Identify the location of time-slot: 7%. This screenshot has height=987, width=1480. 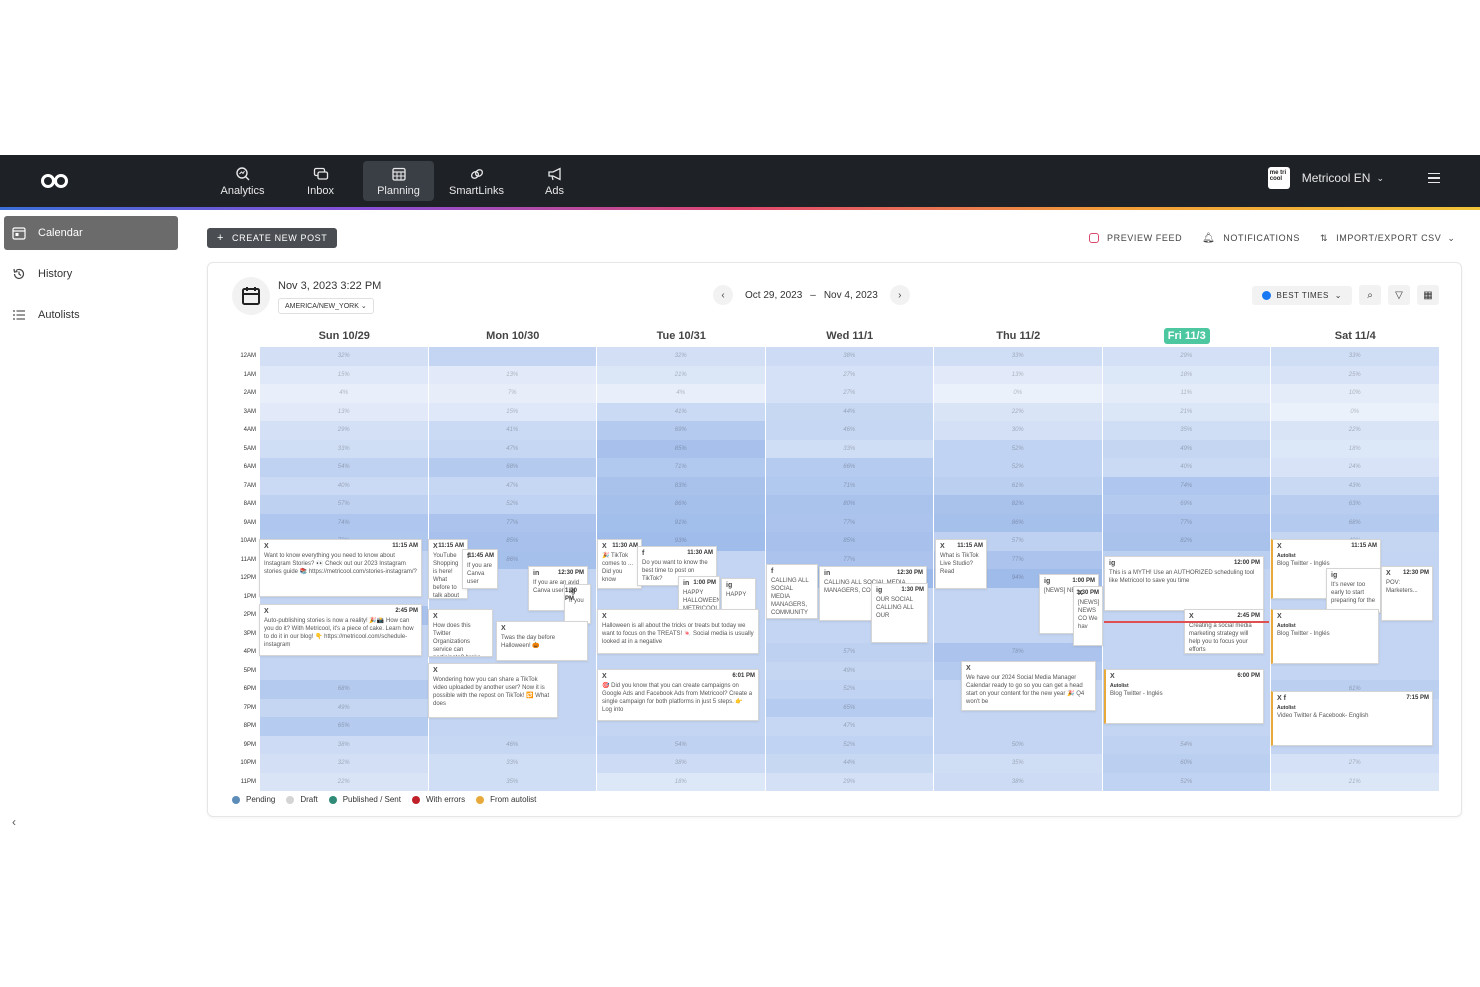
(512, 393).